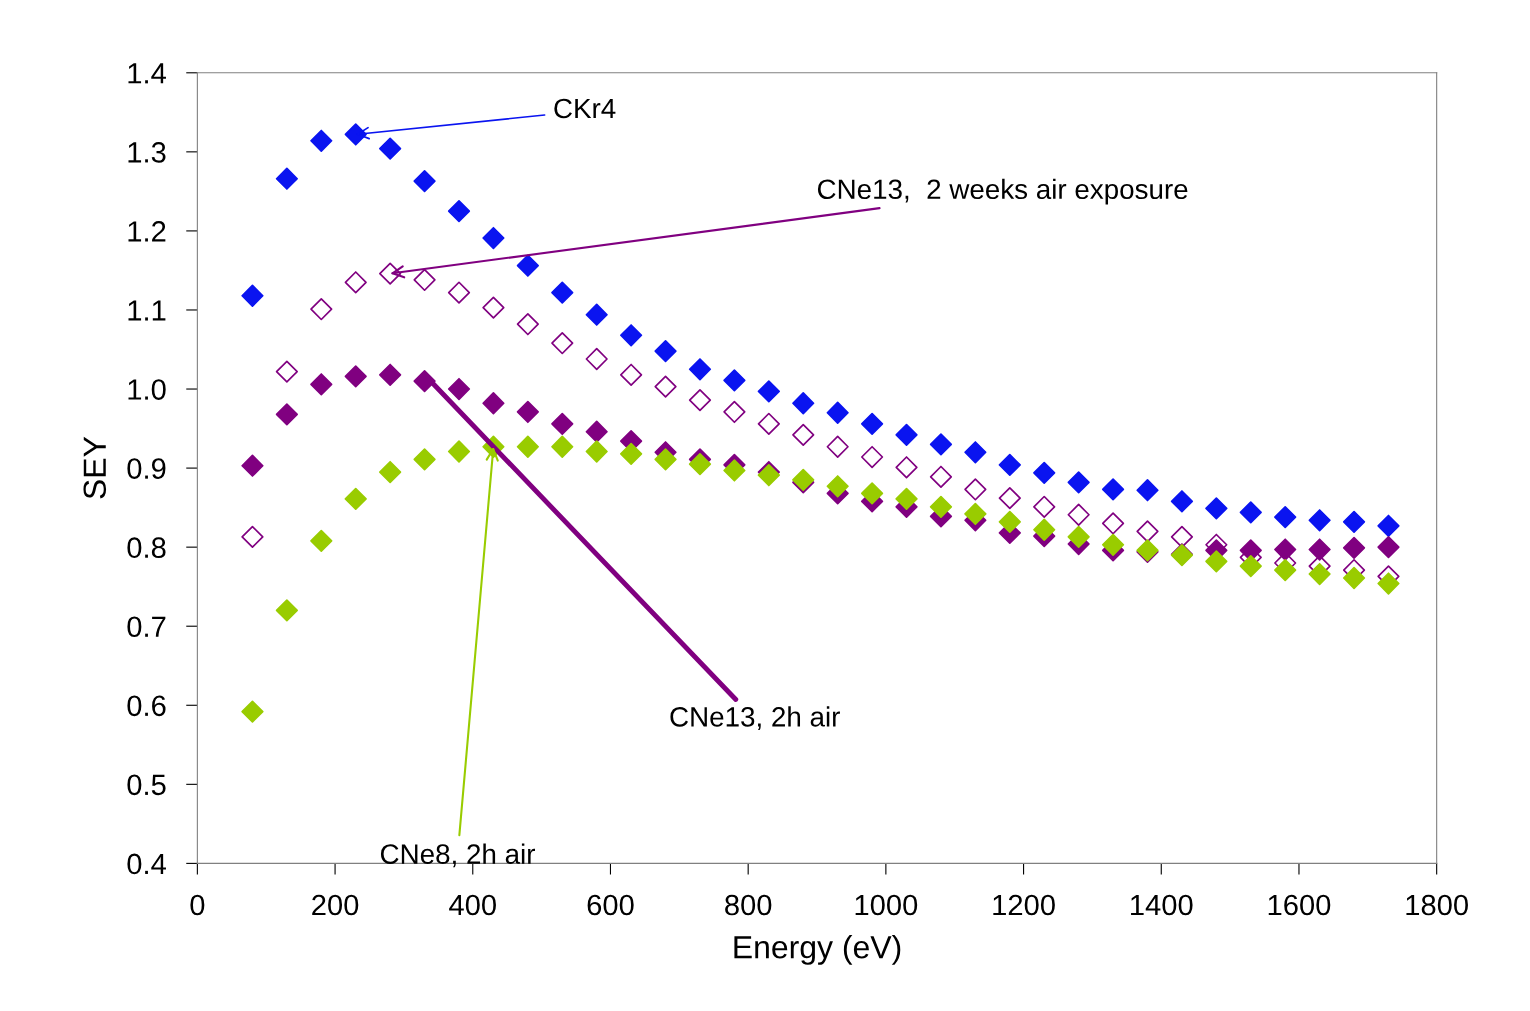  Describe the element at coordinates (146, 706) in the screenshot. I see `y-tick-label: 0.6` at that location.